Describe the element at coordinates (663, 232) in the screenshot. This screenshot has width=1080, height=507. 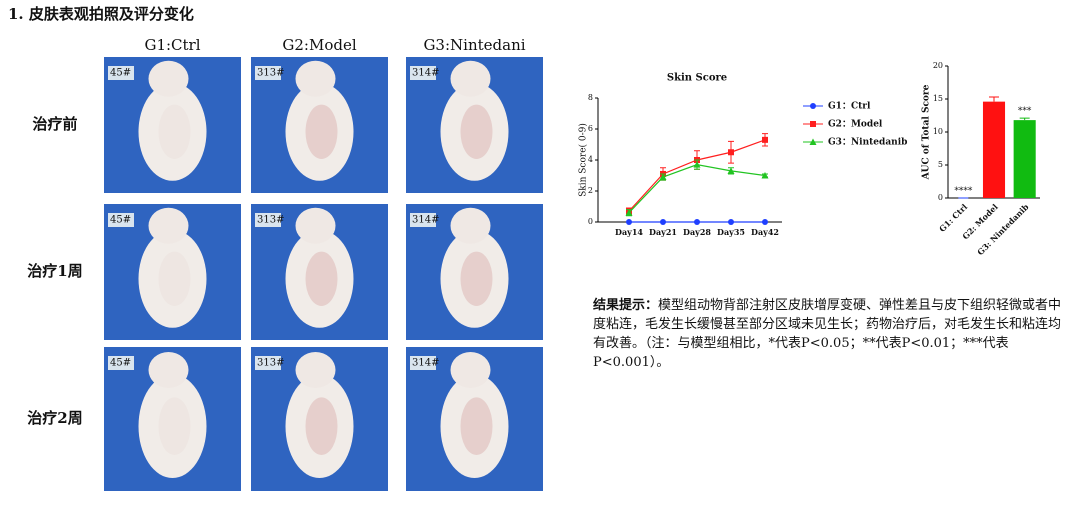
I see `x-tick-label: Day21` at that location.